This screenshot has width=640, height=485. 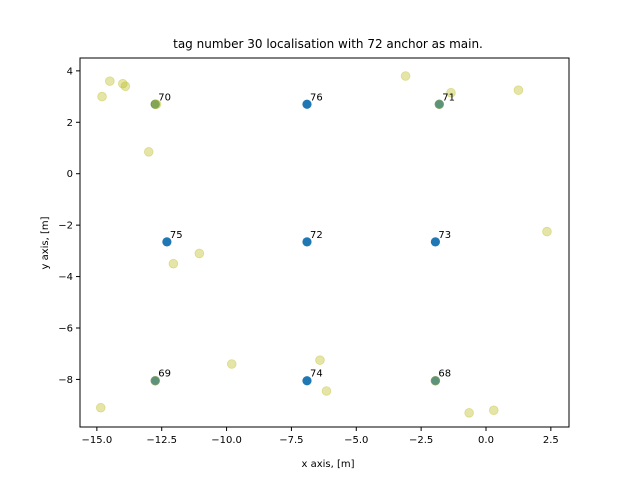 What do you see at coordinates (97, 440) in the screenshot?
I see `x-tick-label: −15.0` at bounding box center [97, 440].